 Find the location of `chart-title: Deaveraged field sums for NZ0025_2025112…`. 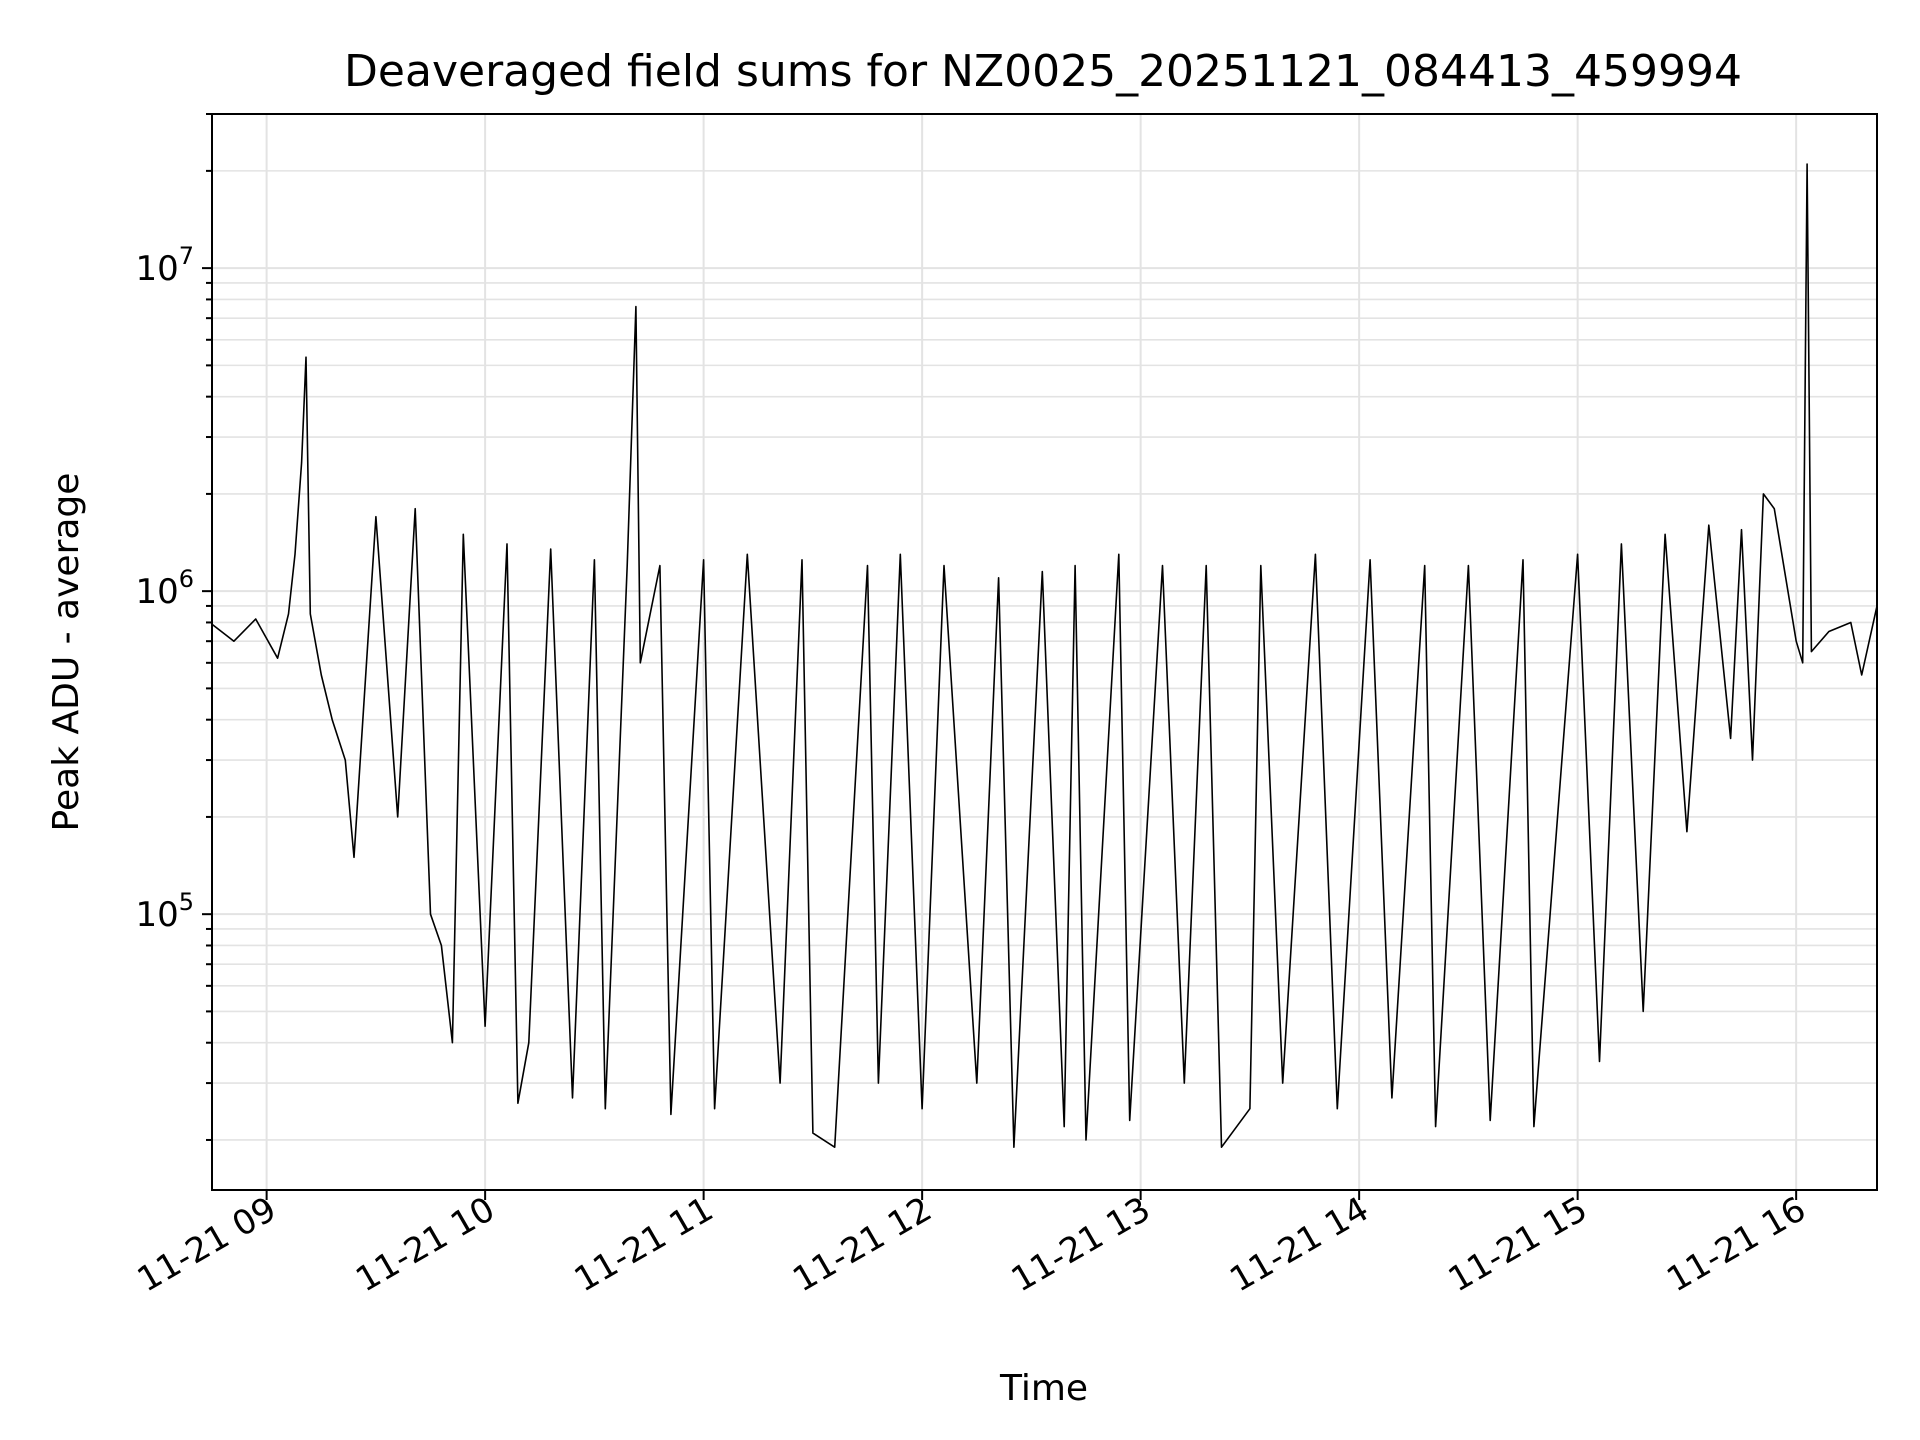

chart-title: Deaveraged field sums for NZ0025_2025112… is located at coordinates (1043, 71).